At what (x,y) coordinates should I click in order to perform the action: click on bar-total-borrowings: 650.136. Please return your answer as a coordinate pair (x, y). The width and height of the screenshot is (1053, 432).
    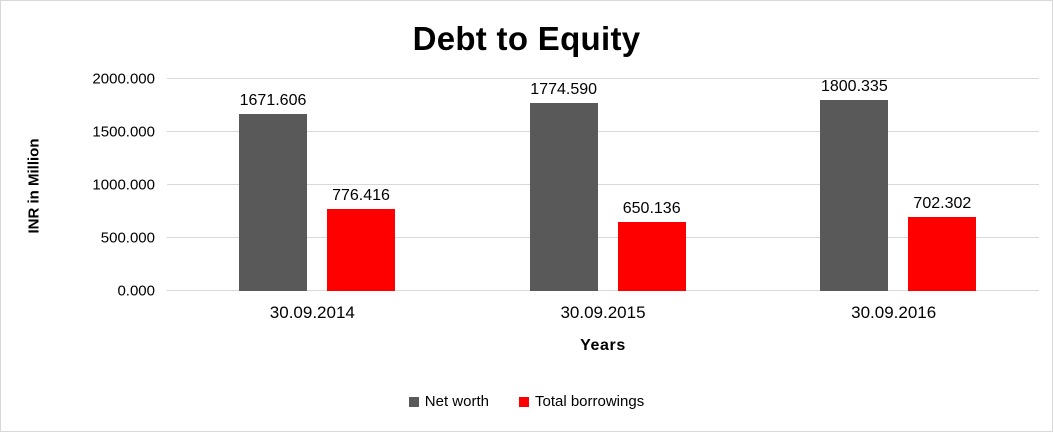
    Looking at the image, I should click on (651, 245).